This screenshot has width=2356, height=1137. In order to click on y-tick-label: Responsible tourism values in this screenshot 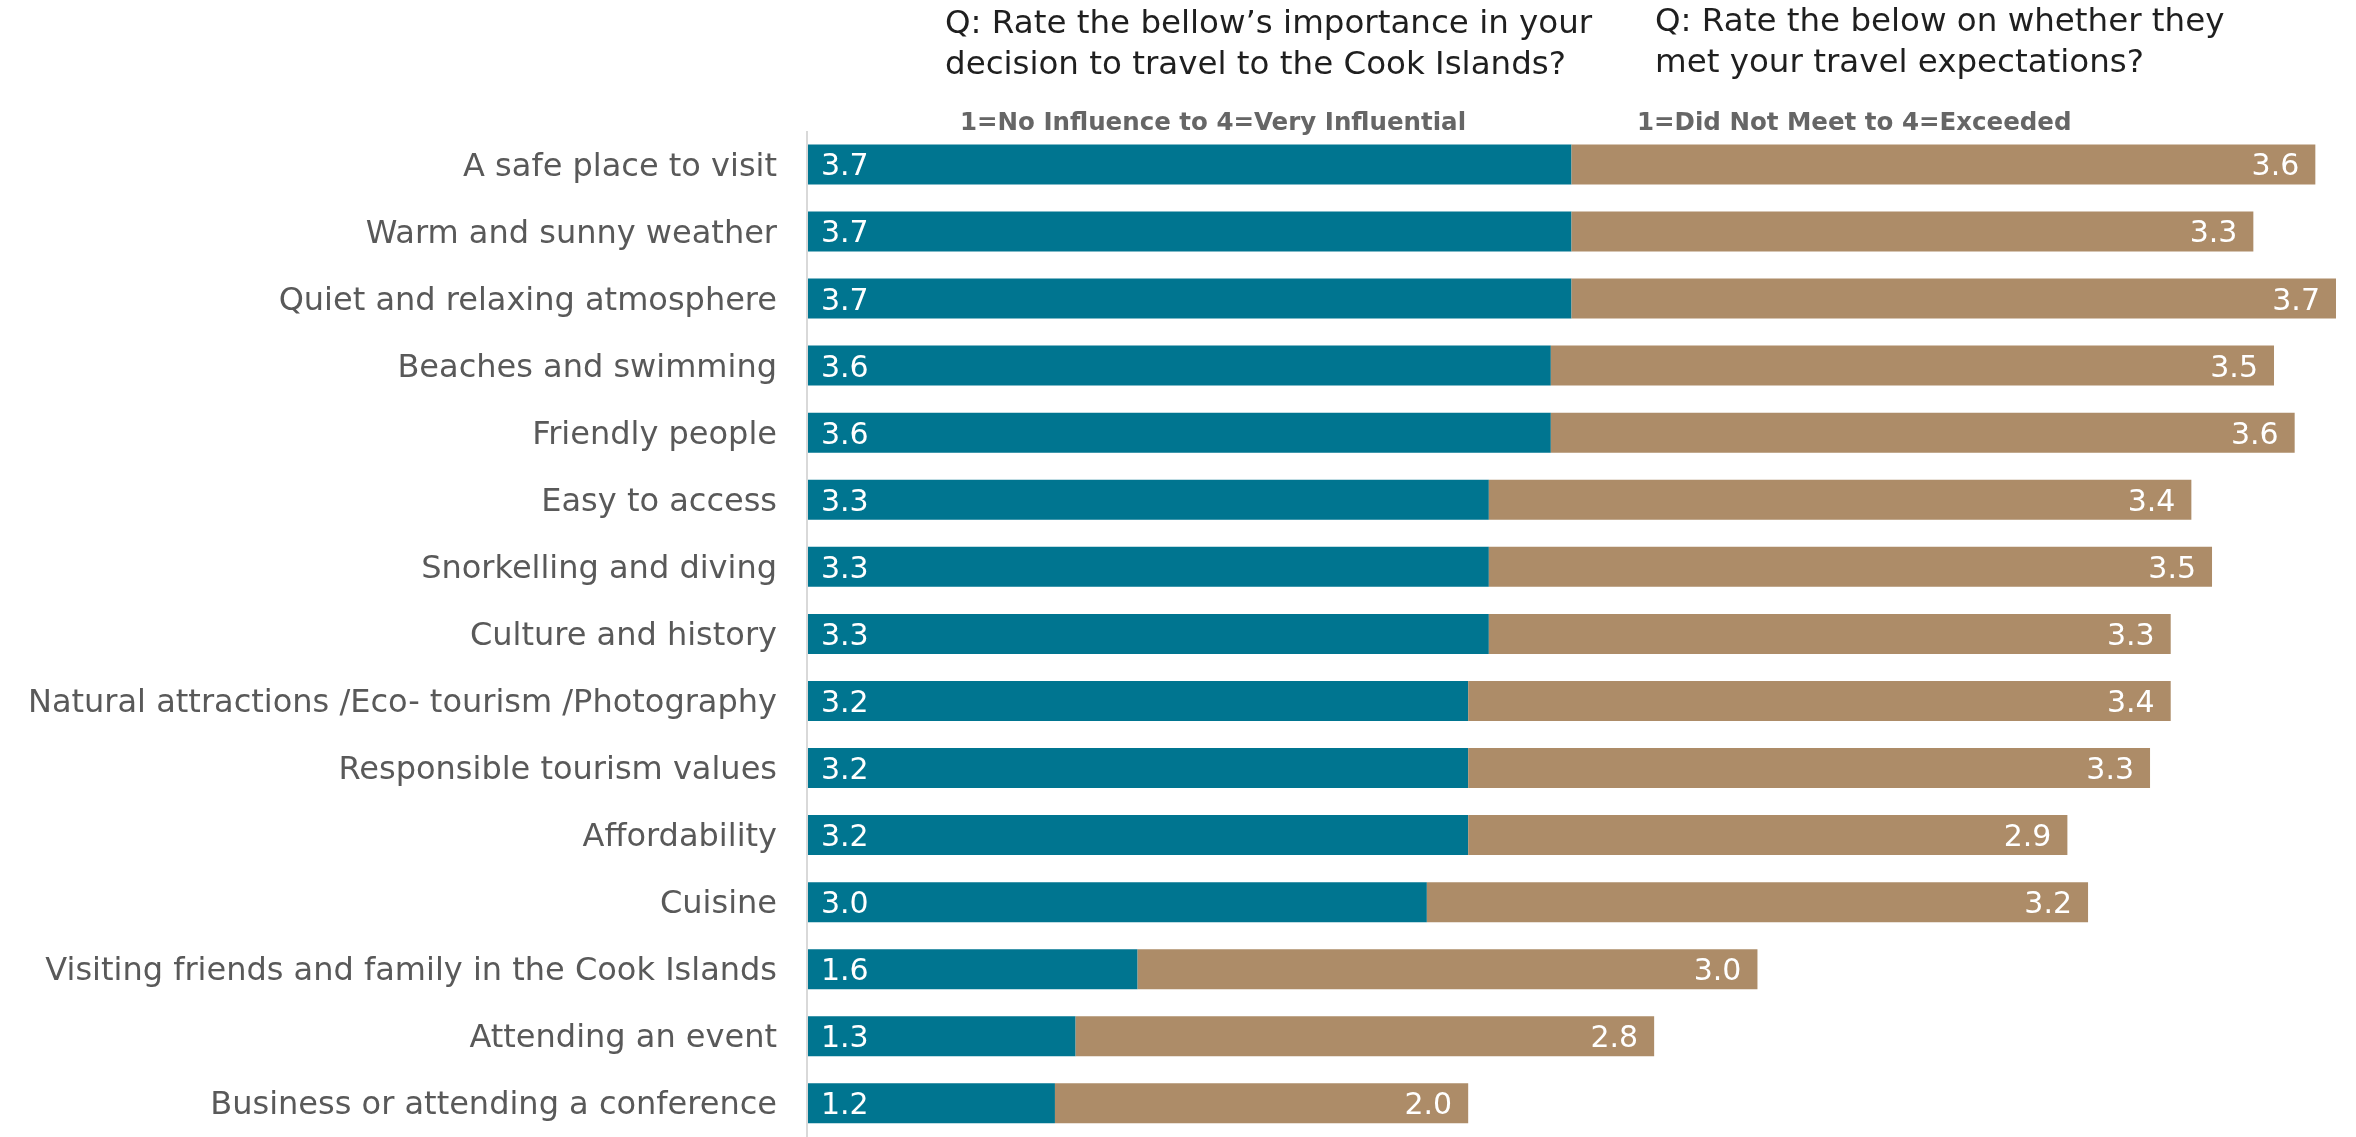, I will do `click(557, 768)`.